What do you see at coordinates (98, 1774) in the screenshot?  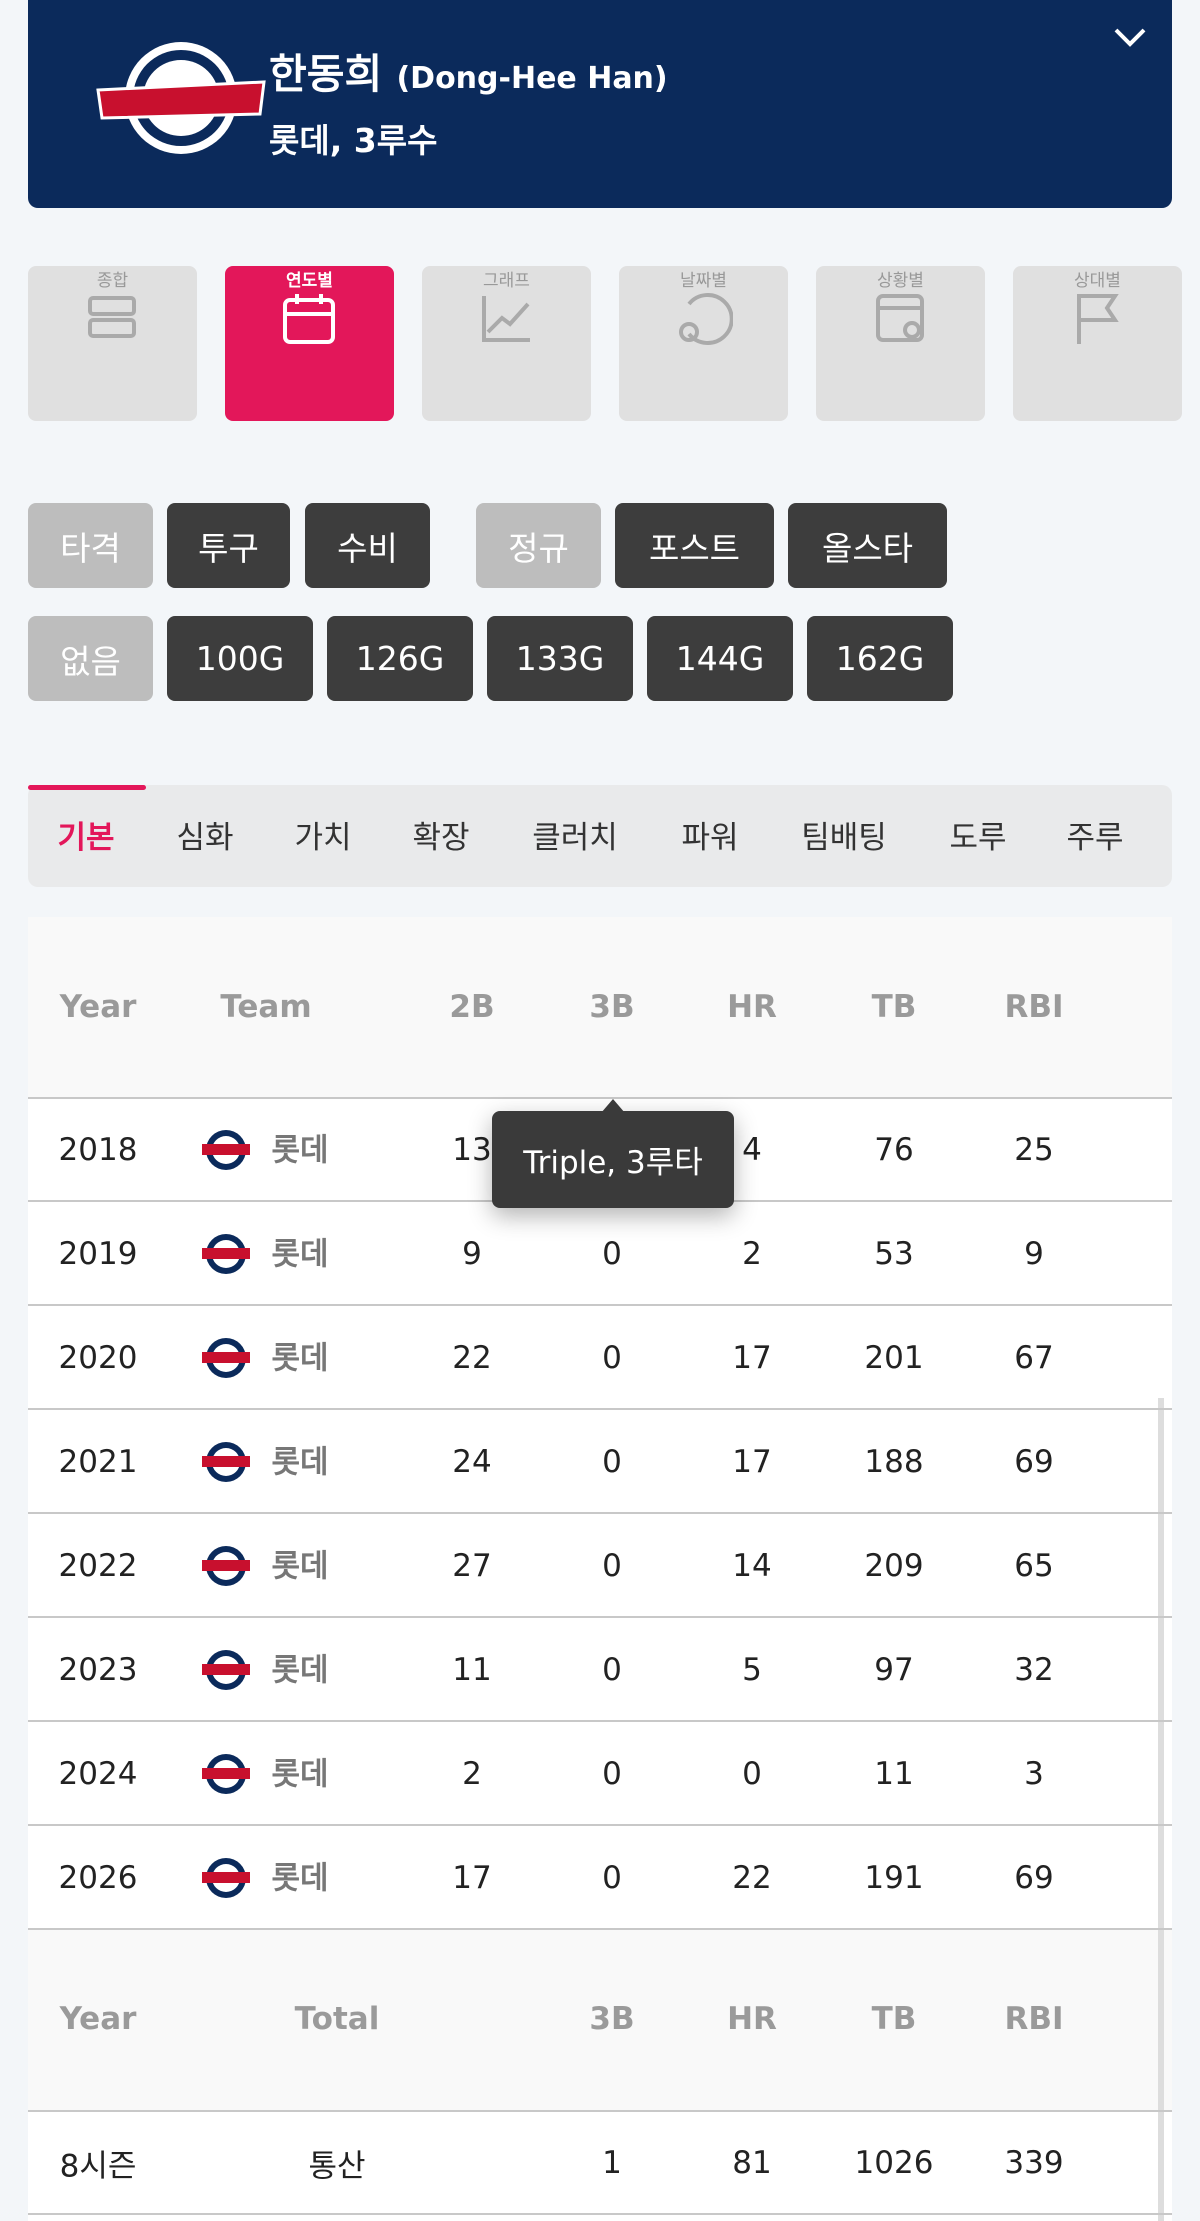 I see `table-cell: 2024` at bounding box center [98, 1774].